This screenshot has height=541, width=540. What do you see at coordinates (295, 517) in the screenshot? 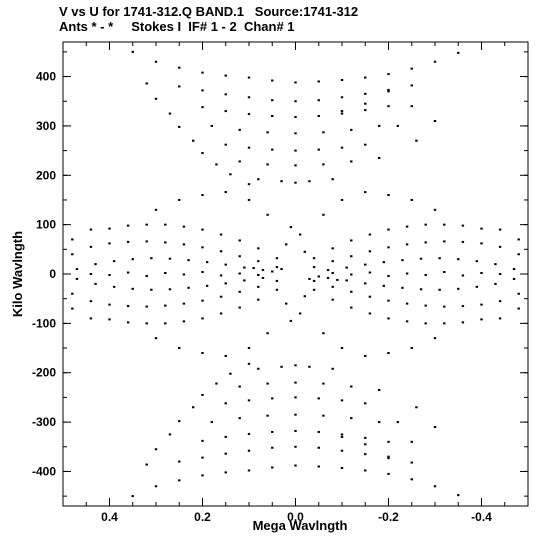
I see `x-tick-label: 0.0` at bounding box center [295, 517].